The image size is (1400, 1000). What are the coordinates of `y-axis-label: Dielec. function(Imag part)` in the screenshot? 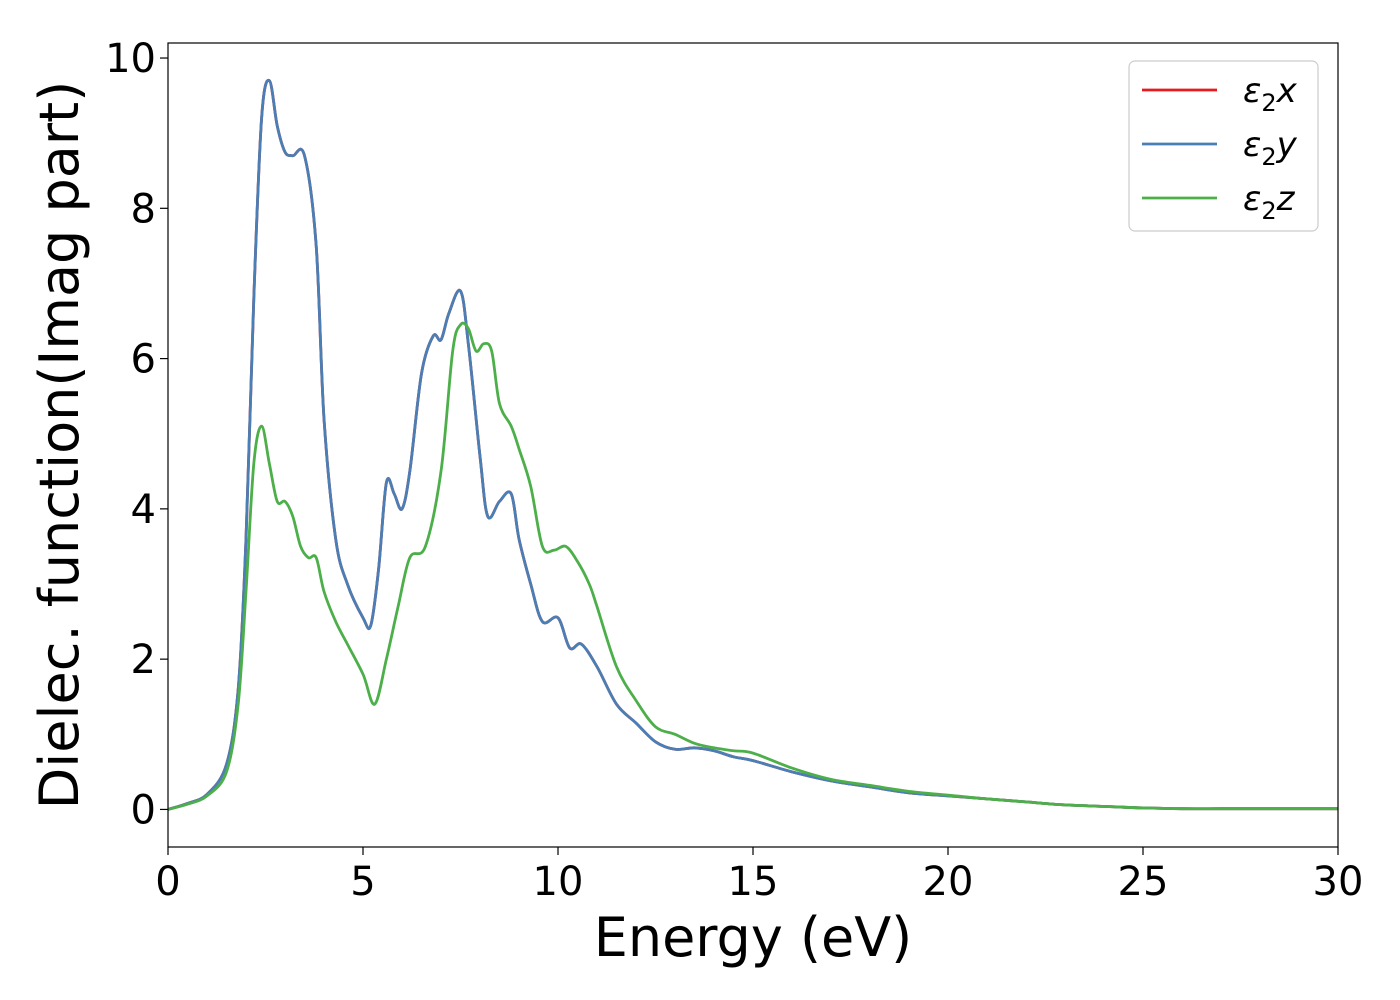 It's located at (59, 445).